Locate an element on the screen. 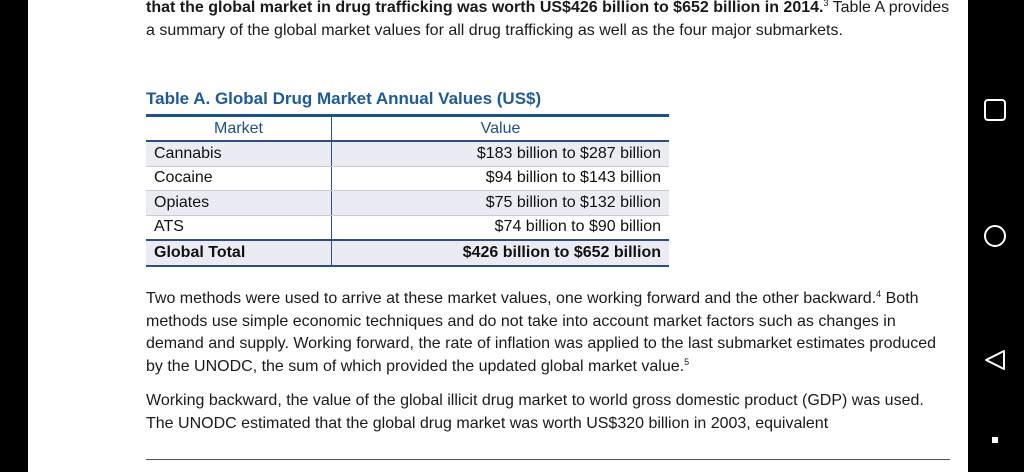  home-button is located at coordinates (995, 236).